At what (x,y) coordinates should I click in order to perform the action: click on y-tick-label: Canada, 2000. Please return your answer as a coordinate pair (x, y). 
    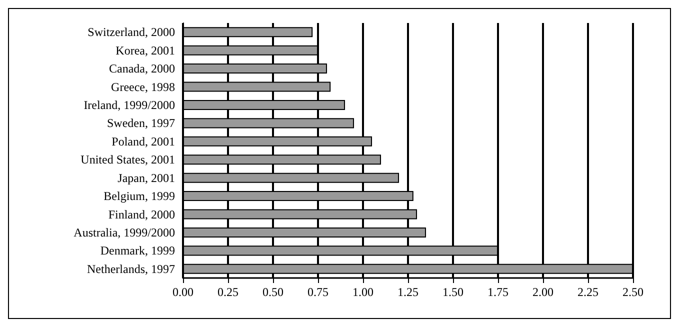
    Looking at the image, I should click on (142, 69).